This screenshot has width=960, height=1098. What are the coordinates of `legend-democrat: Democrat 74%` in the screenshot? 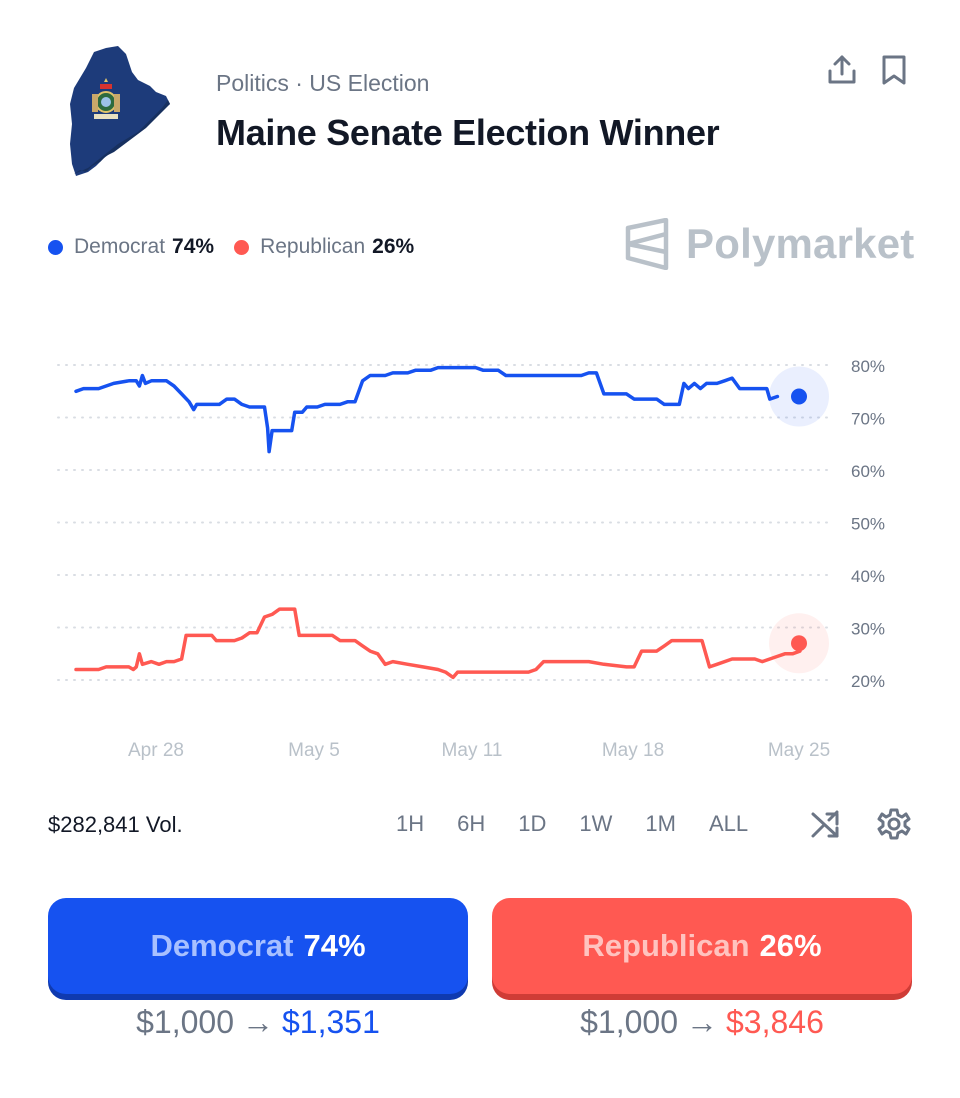 It's located at (131, 247).